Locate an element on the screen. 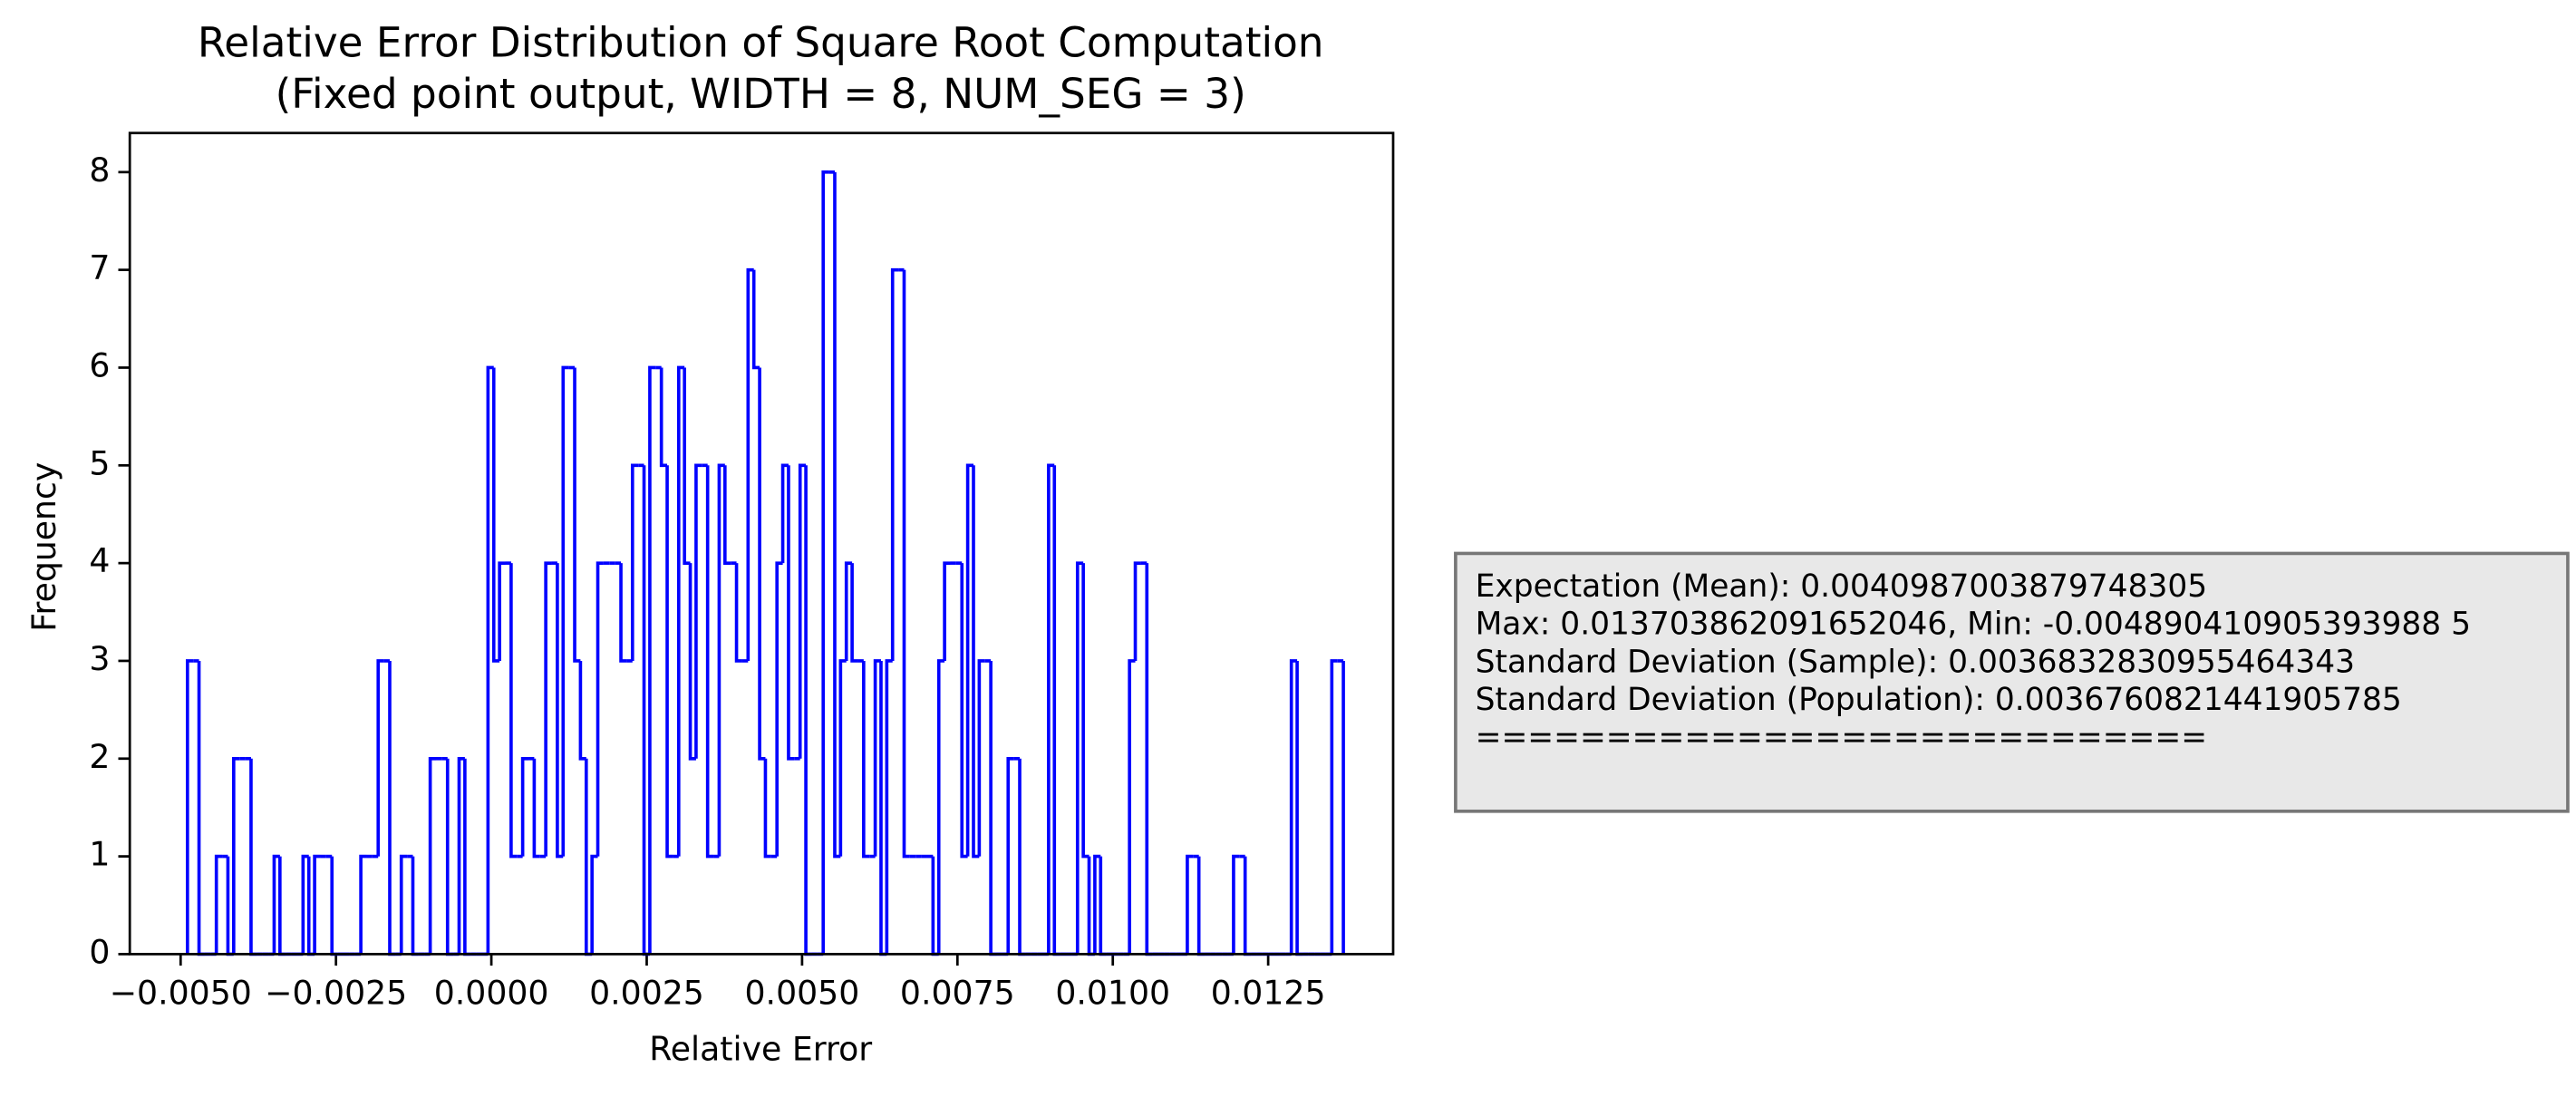 The height and width of the screenshot is (1097, 2576). stats-box is located at coordinates (2012, 682).